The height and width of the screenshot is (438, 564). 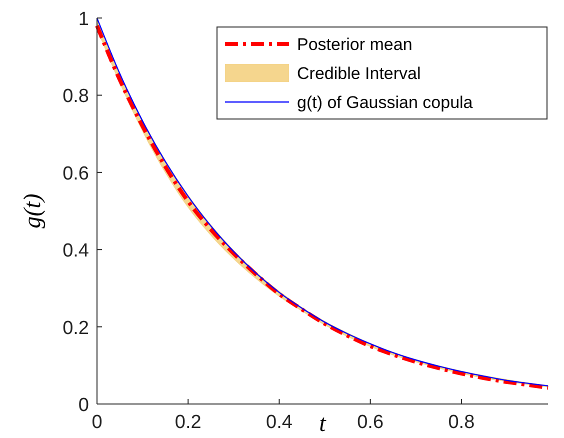 I want to click on y-tick-label: 0.4, so click(x=76, y=251).